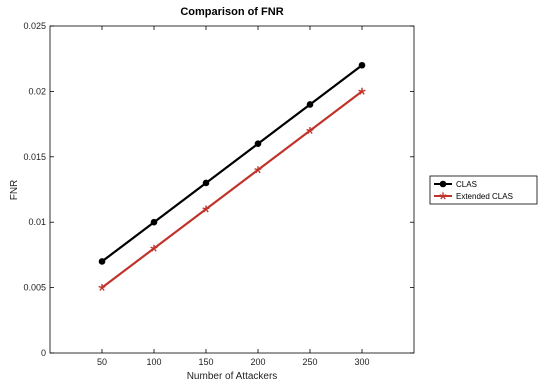 This screenshot has width=538, height=381. Describe the element at coordinates (34, 26) in the screenshot. I see `y-tick-label: 0.025` at that location.